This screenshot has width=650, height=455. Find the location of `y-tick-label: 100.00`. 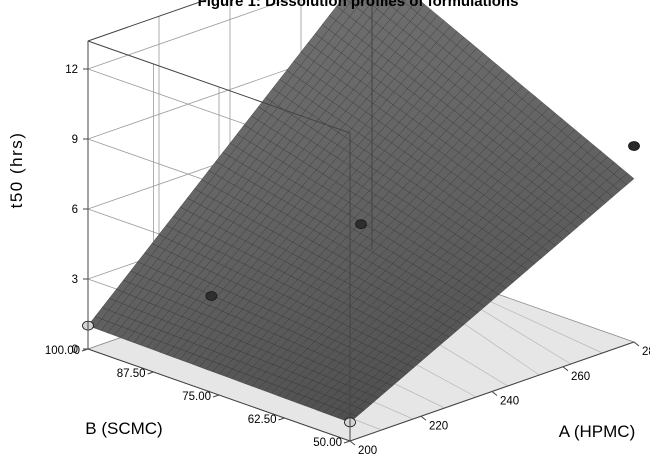

y-tick-label: 100.00 is located at coordinates (62, 351).